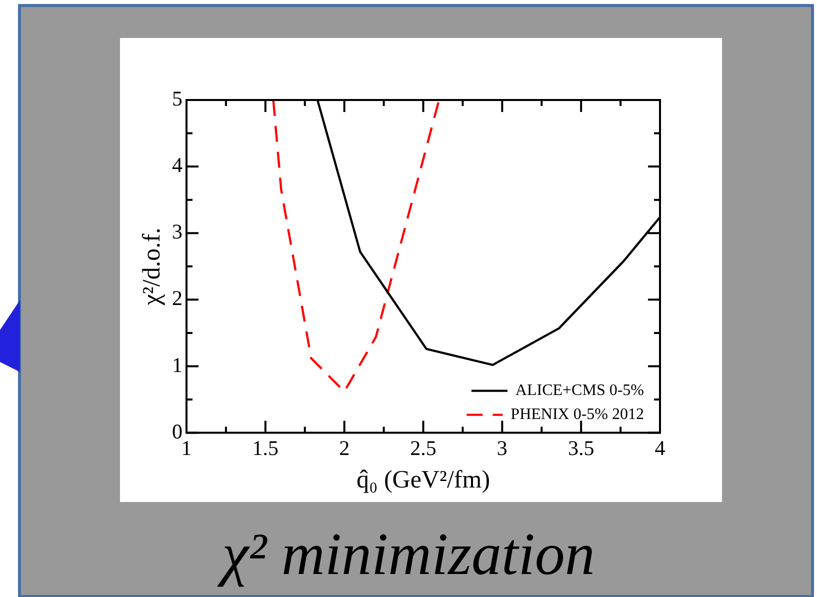 Image resolution: width=817 pixels, height=597 pixels. I want to click on x-tick-label: 2.5, so click(423, 448).